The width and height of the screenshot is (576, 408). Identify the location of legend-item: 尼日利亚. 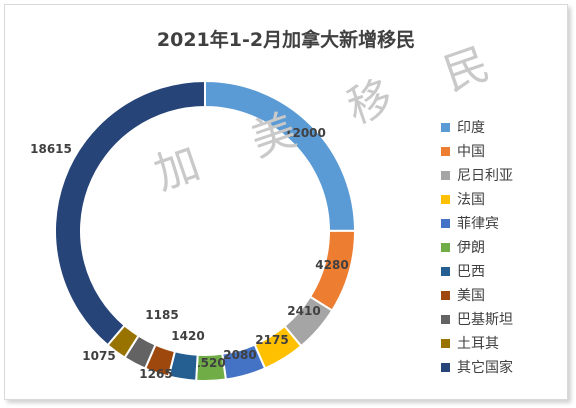
(477, 175).